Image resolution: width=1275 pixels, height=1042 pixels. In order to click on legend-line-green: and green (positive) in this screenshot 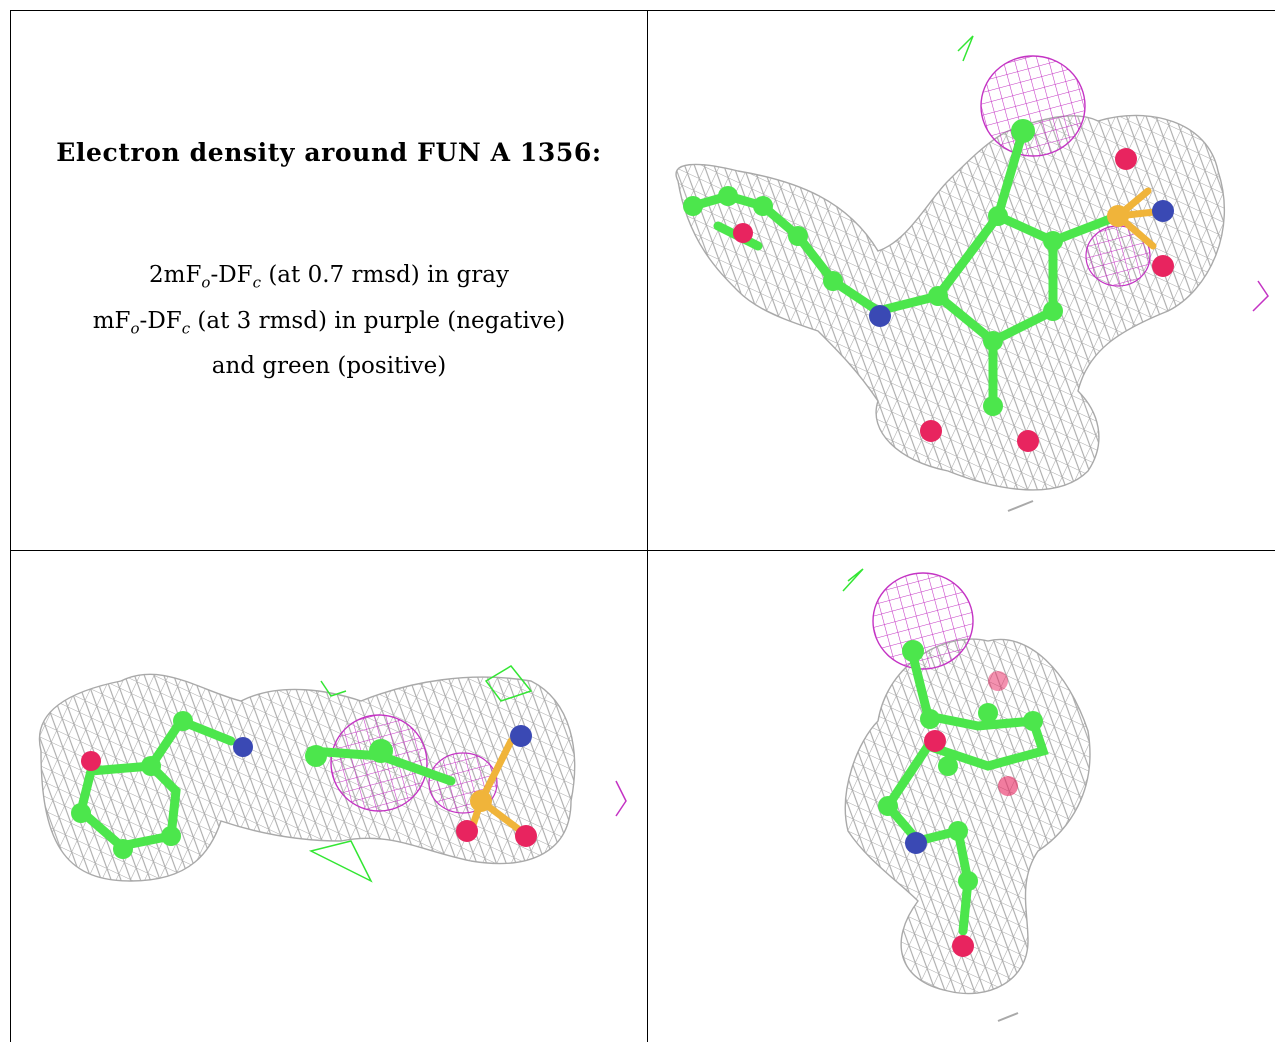, I will do `click(329, 366)`.